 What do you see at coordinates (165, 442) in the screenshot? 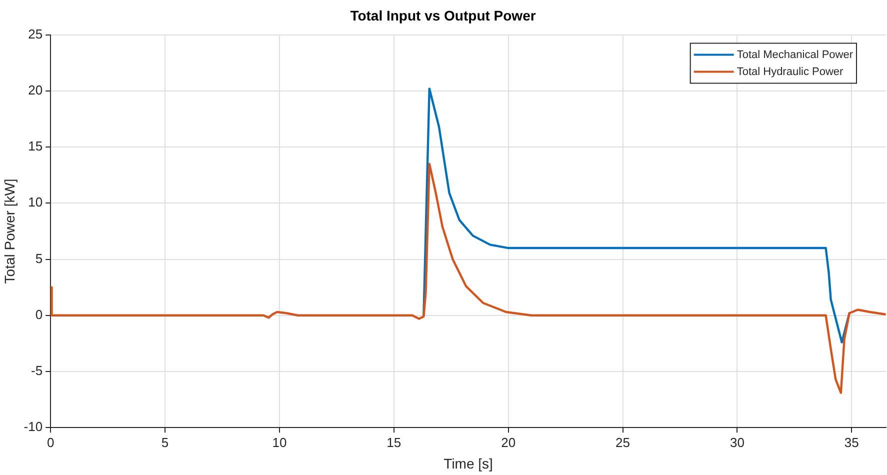
I see `x-tick-label: 5` at bounding box center [165, 442].